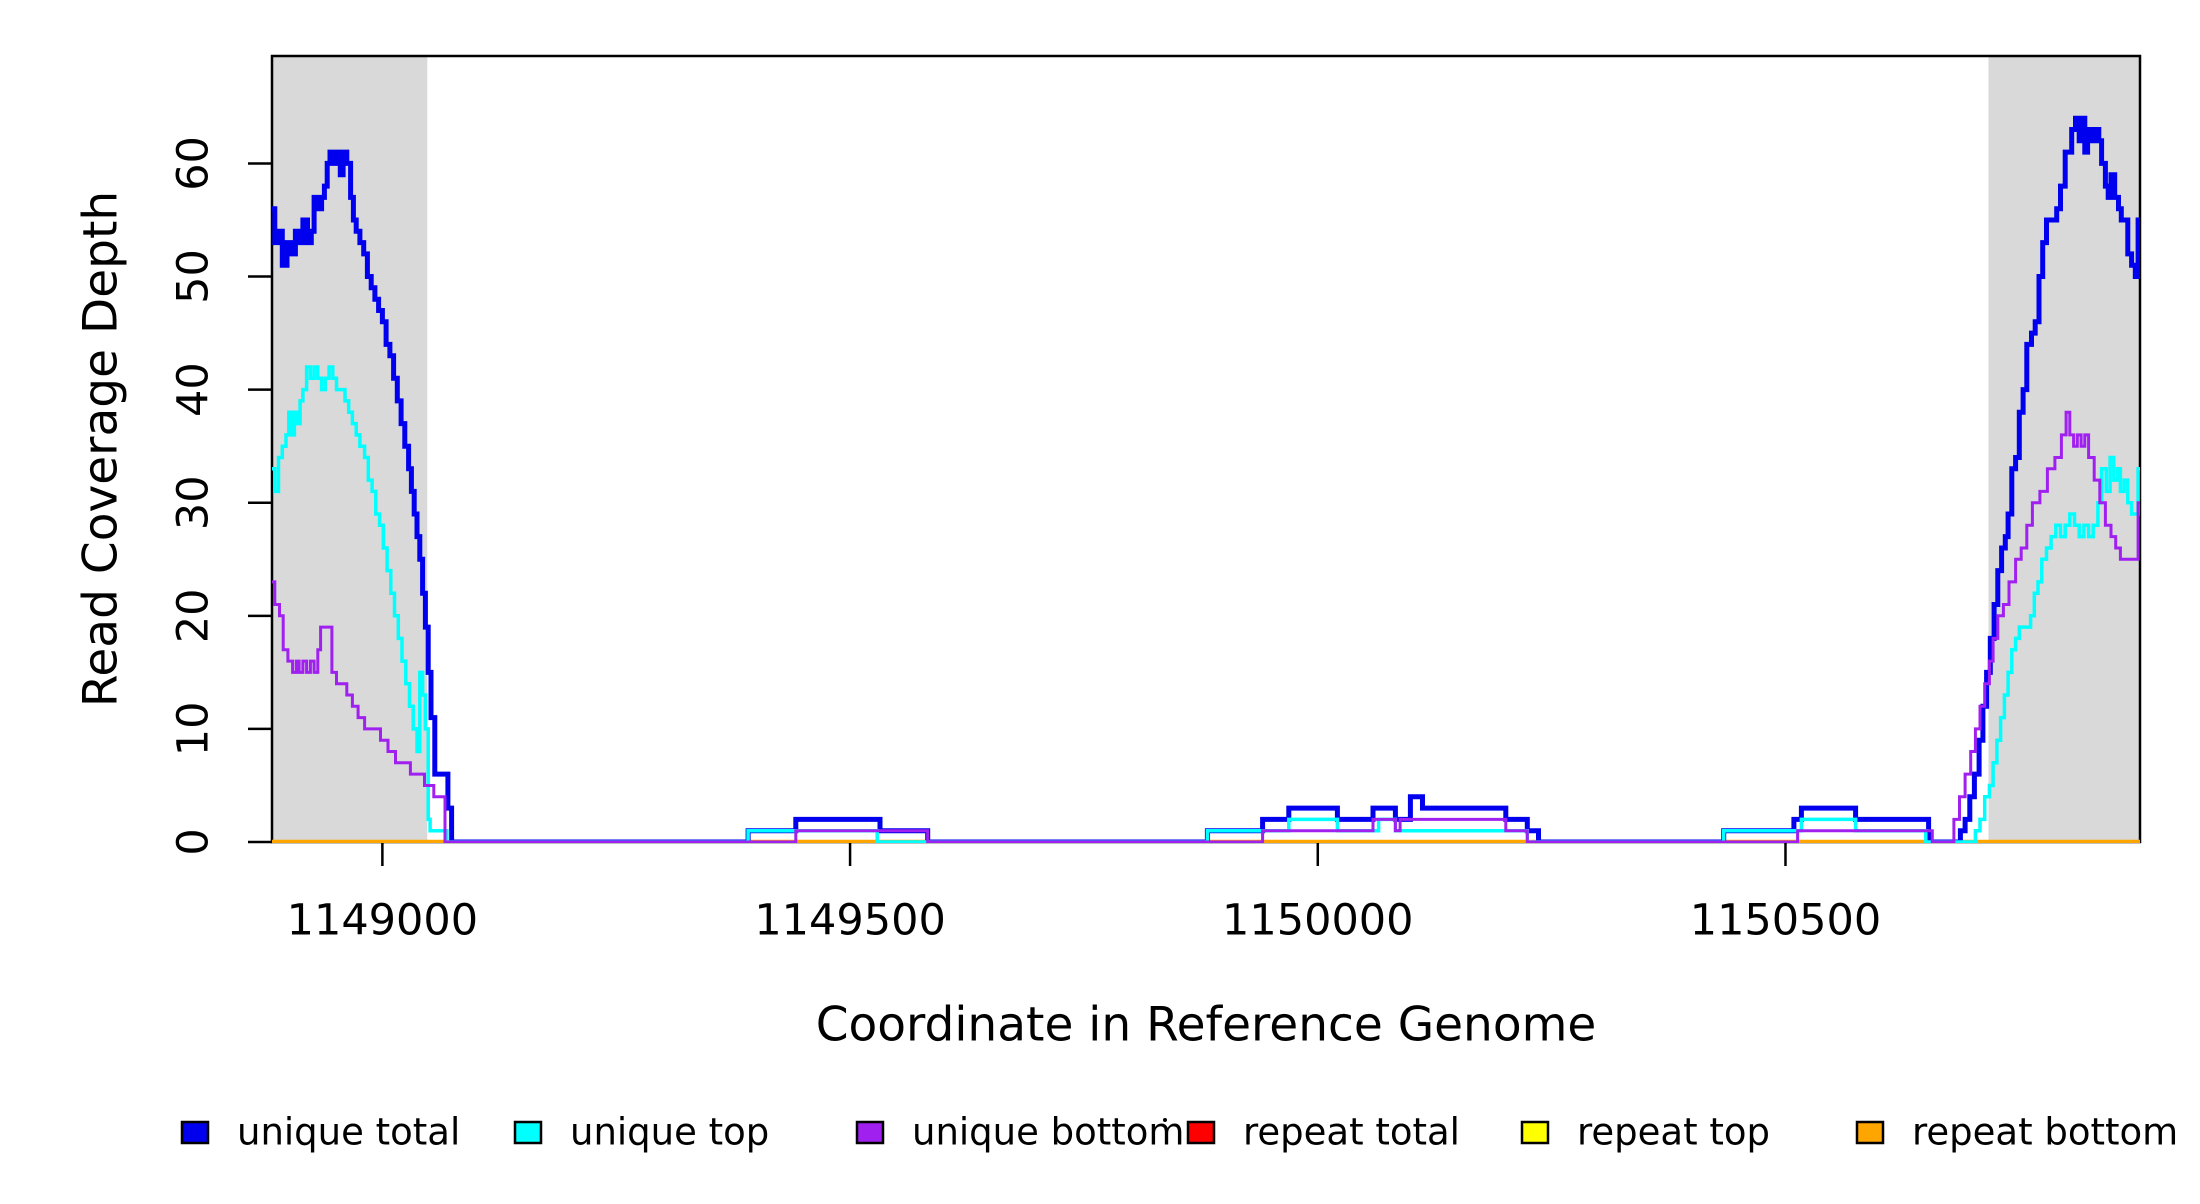 This screenshot has height=1204, width=2200. What do you see at coordinates (194, 841) in the screenshot?
I see `y-tick-label: 0` at bounding box center [194, 841].